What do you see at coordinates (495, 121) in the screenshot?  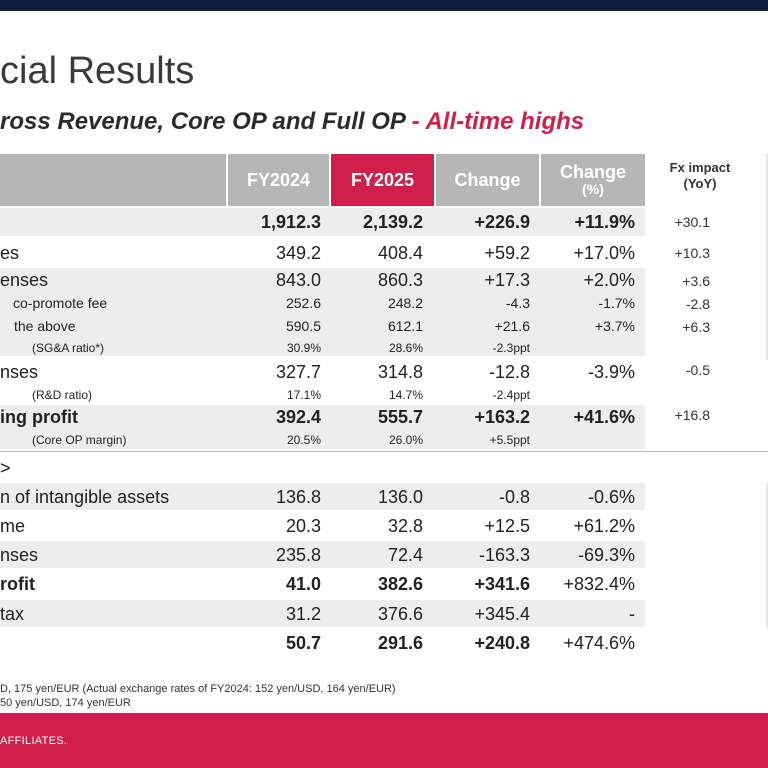 I see `subtitle-highlight: - All-time highs` at bounding box center [495, 121].